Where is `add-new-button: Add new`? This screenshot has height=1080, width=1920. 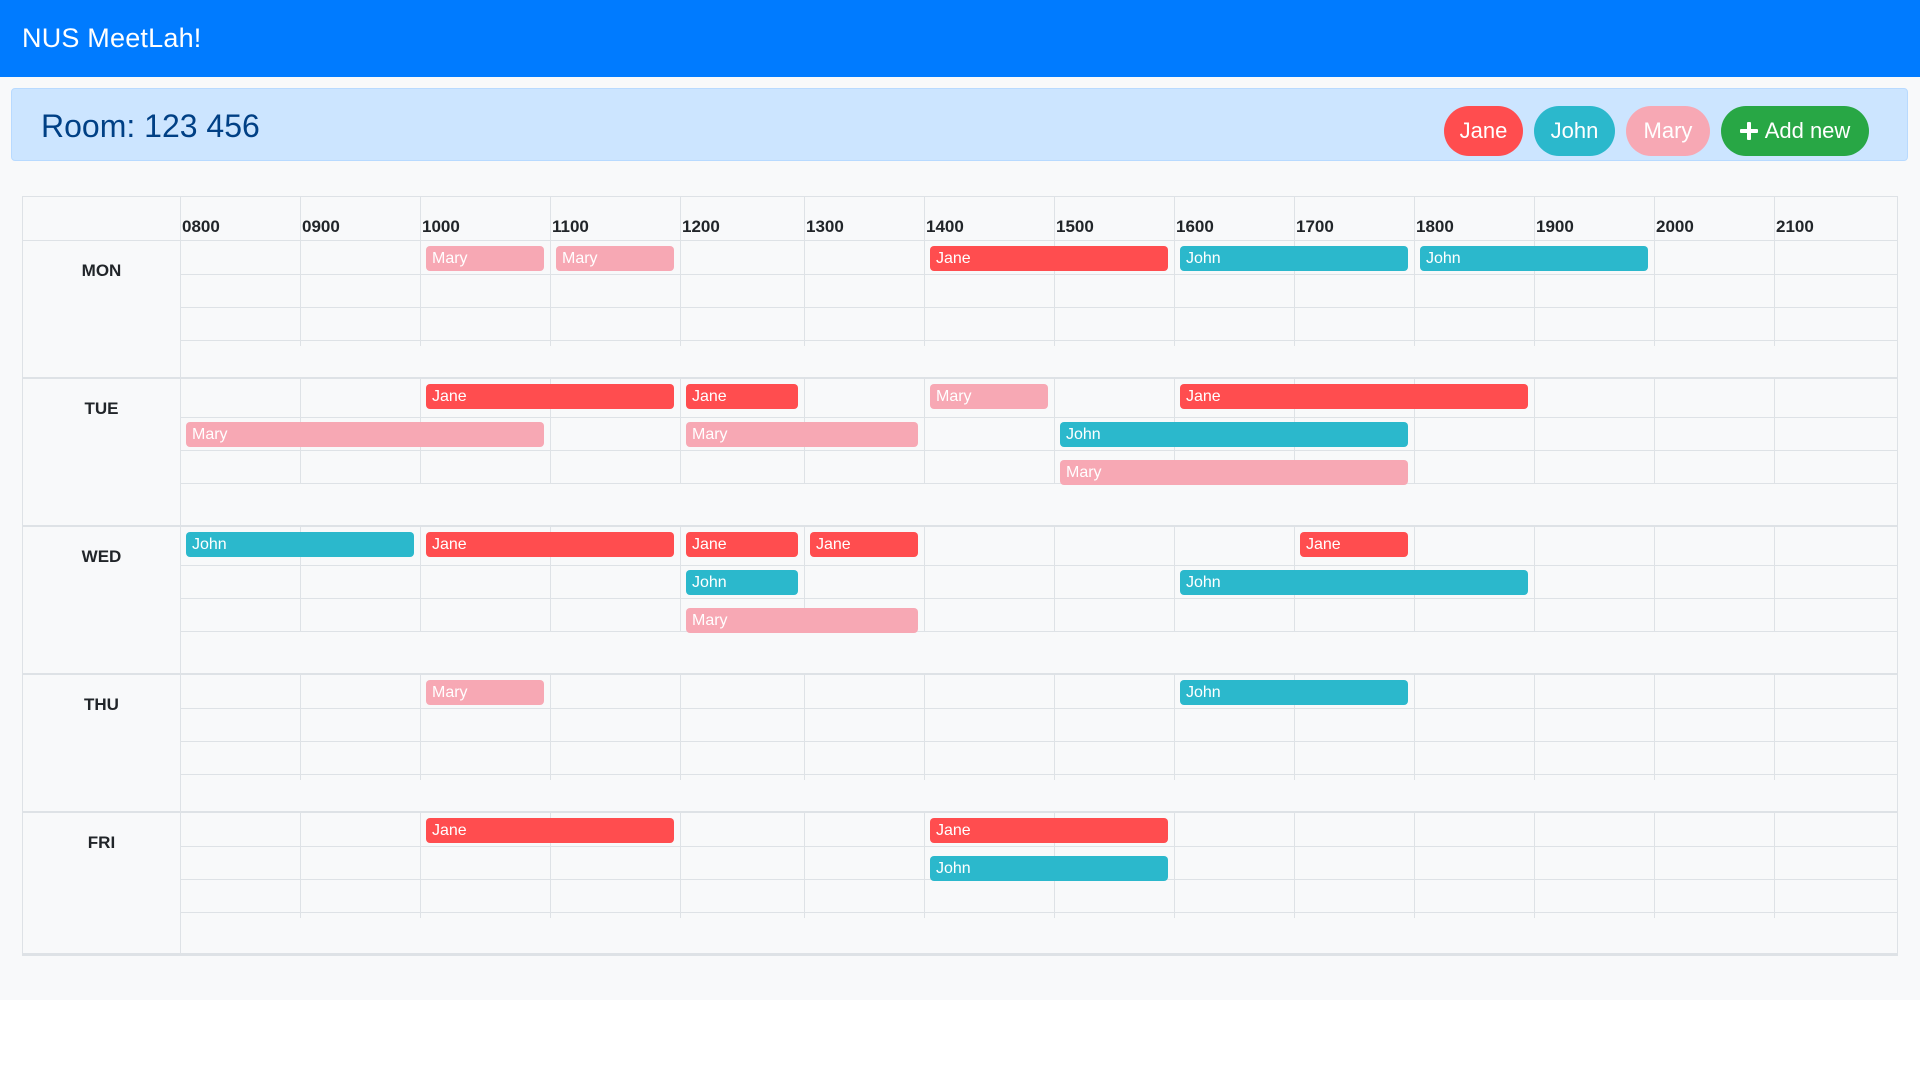 add-new-button: Add new is located at coordinates (1795, 131).